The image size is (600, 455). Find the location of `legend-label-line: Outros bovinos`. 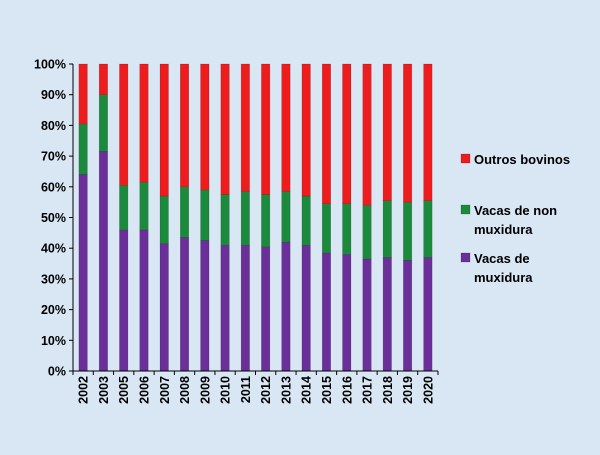

legend-label-line: Outros bovinos is located at coordinates (522, 159).